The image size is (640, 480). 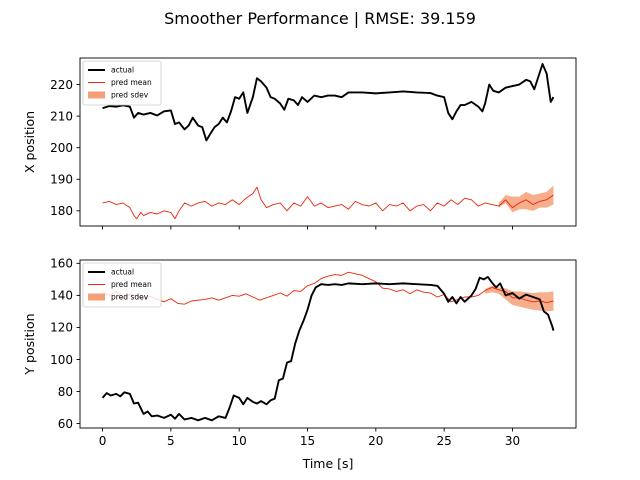 What do you see at coordinates (171, 441) in the screenshot?
I see `x-tick-label: 5` at bounding box center [171, 441].